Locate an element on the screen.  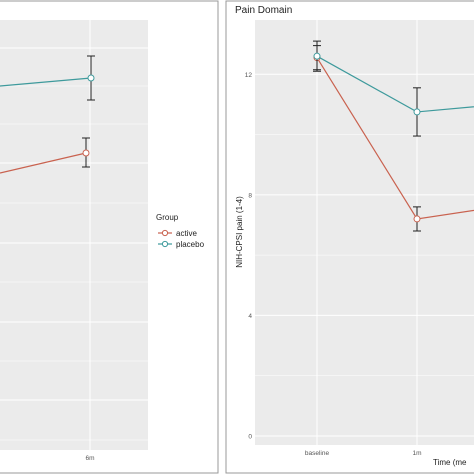
legend-item-active: active is located at coordinates (177, 233).